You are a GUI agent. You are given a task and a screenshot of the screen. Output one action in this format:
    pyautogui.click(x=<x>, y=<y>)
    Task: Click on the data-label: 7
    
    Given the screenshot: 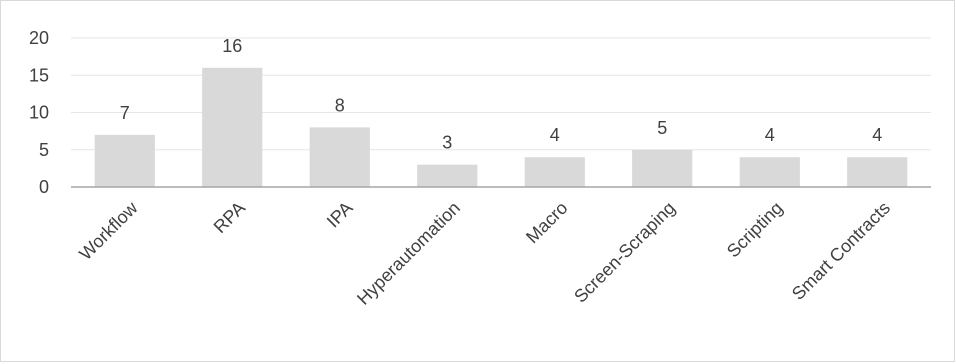 What is the action you would take?
    pyautogui.click(x=125, y=113)
    